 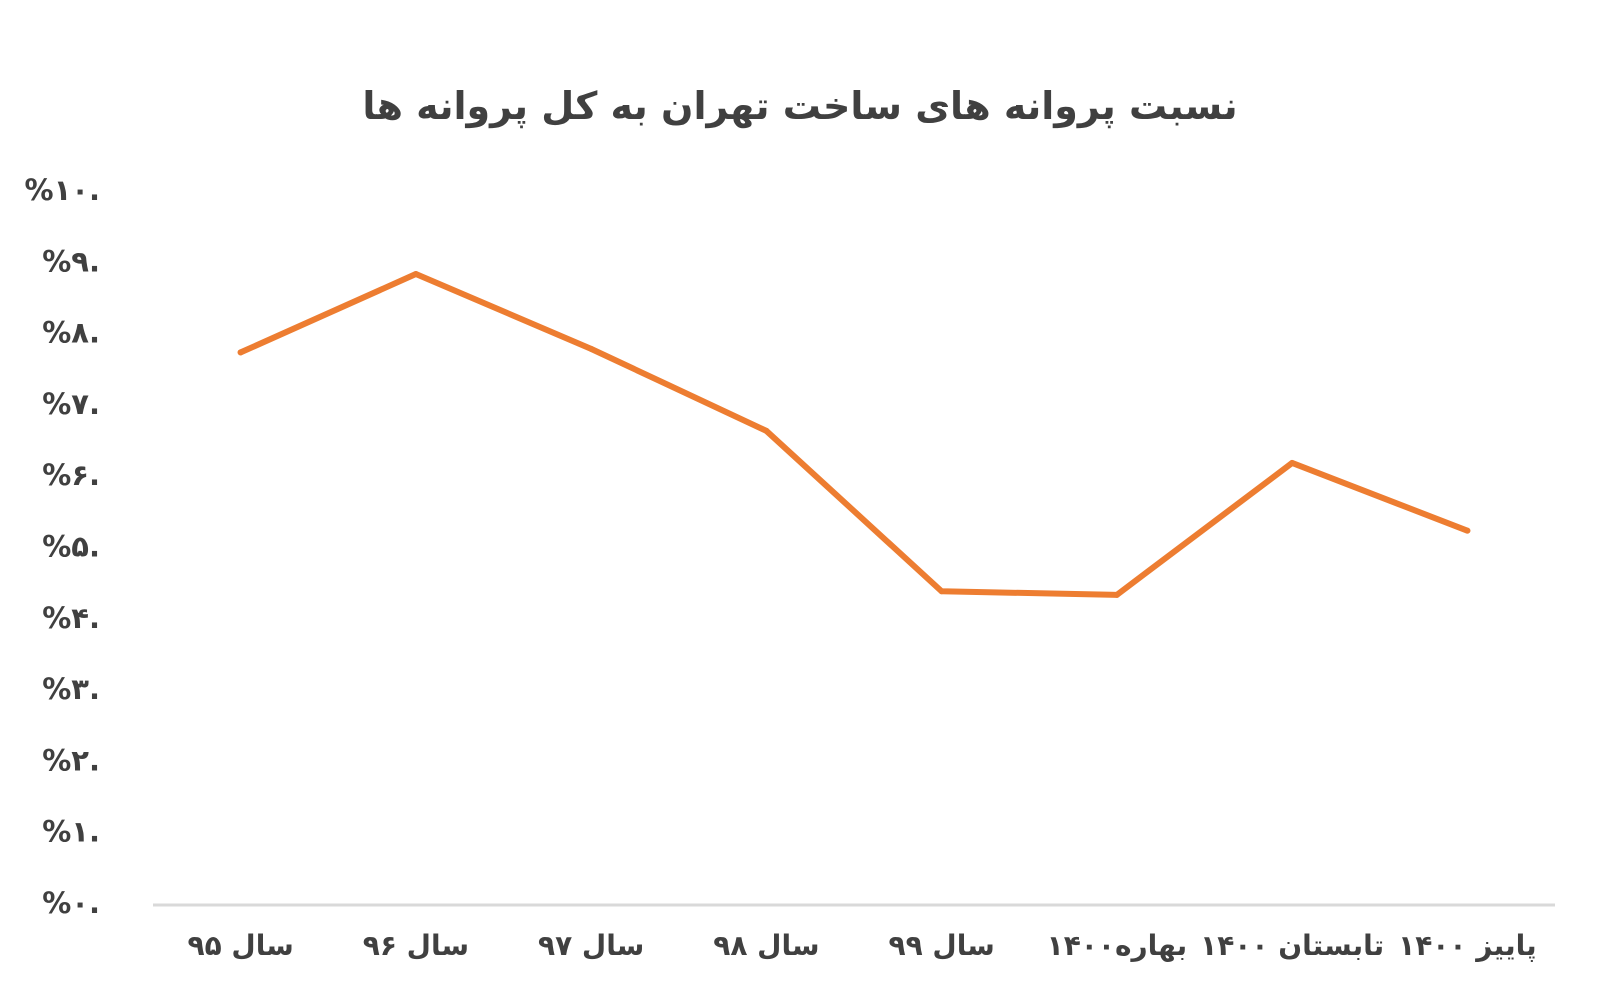 I want to click on y-tick-label: %۶., so click(x=71, y=475).